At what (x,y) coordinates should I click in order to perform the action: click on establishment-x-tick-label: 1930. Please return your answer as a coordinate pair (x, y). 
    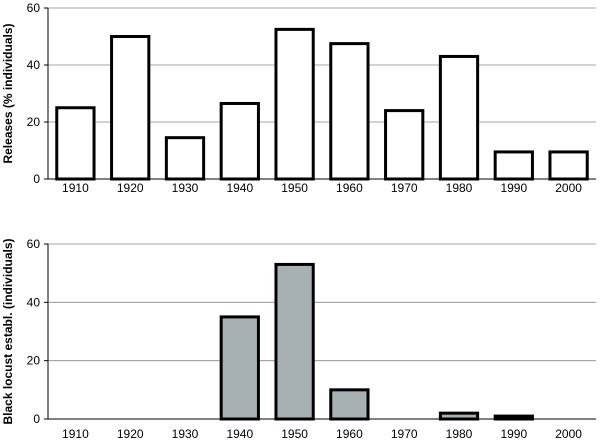
    Looking at the image, I should click on (185, 433).